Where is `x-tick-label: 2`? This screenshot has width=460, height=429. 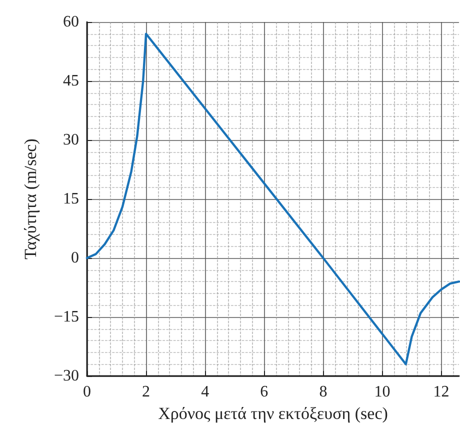
x-tick-label: 2 is located at coordinates (146, 392).